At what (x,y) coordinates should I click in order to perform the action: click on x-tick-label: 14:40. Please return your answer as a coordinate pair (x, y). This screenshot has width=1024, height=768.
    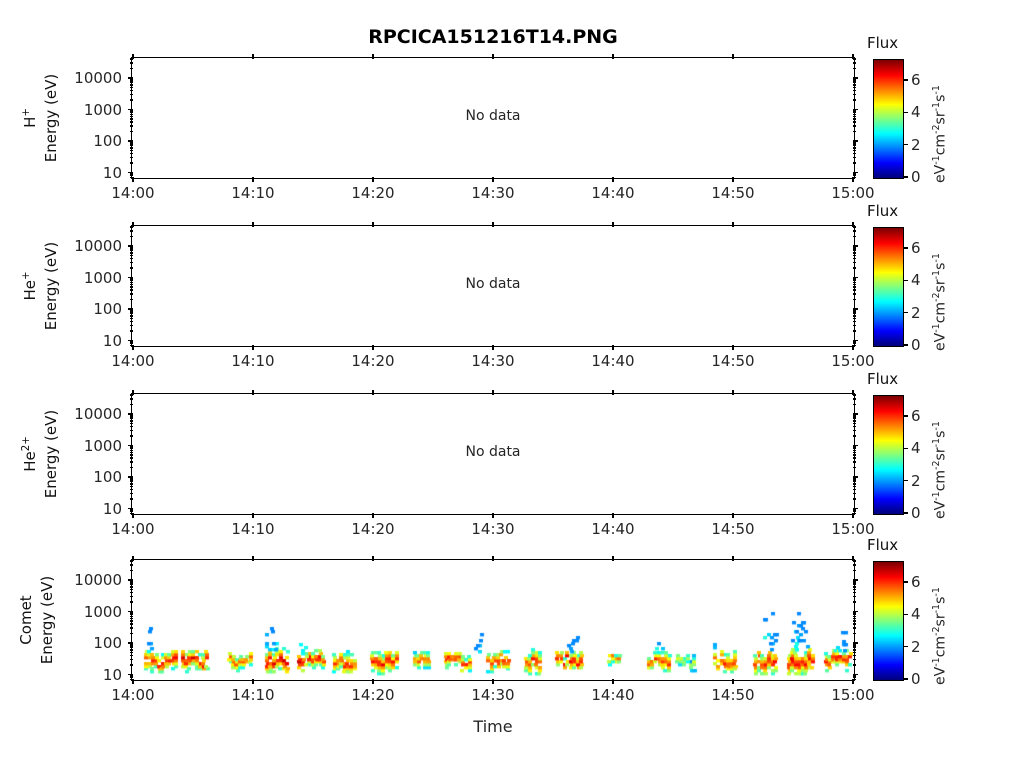
    Looking at the image, I should click on (613, 695).